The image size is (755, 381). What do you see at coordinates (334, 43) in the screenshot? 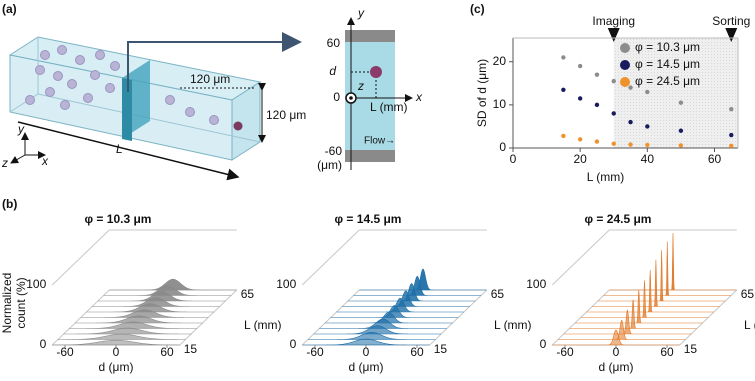
I see `tick-label: 60` at bounding box center [334, 43].